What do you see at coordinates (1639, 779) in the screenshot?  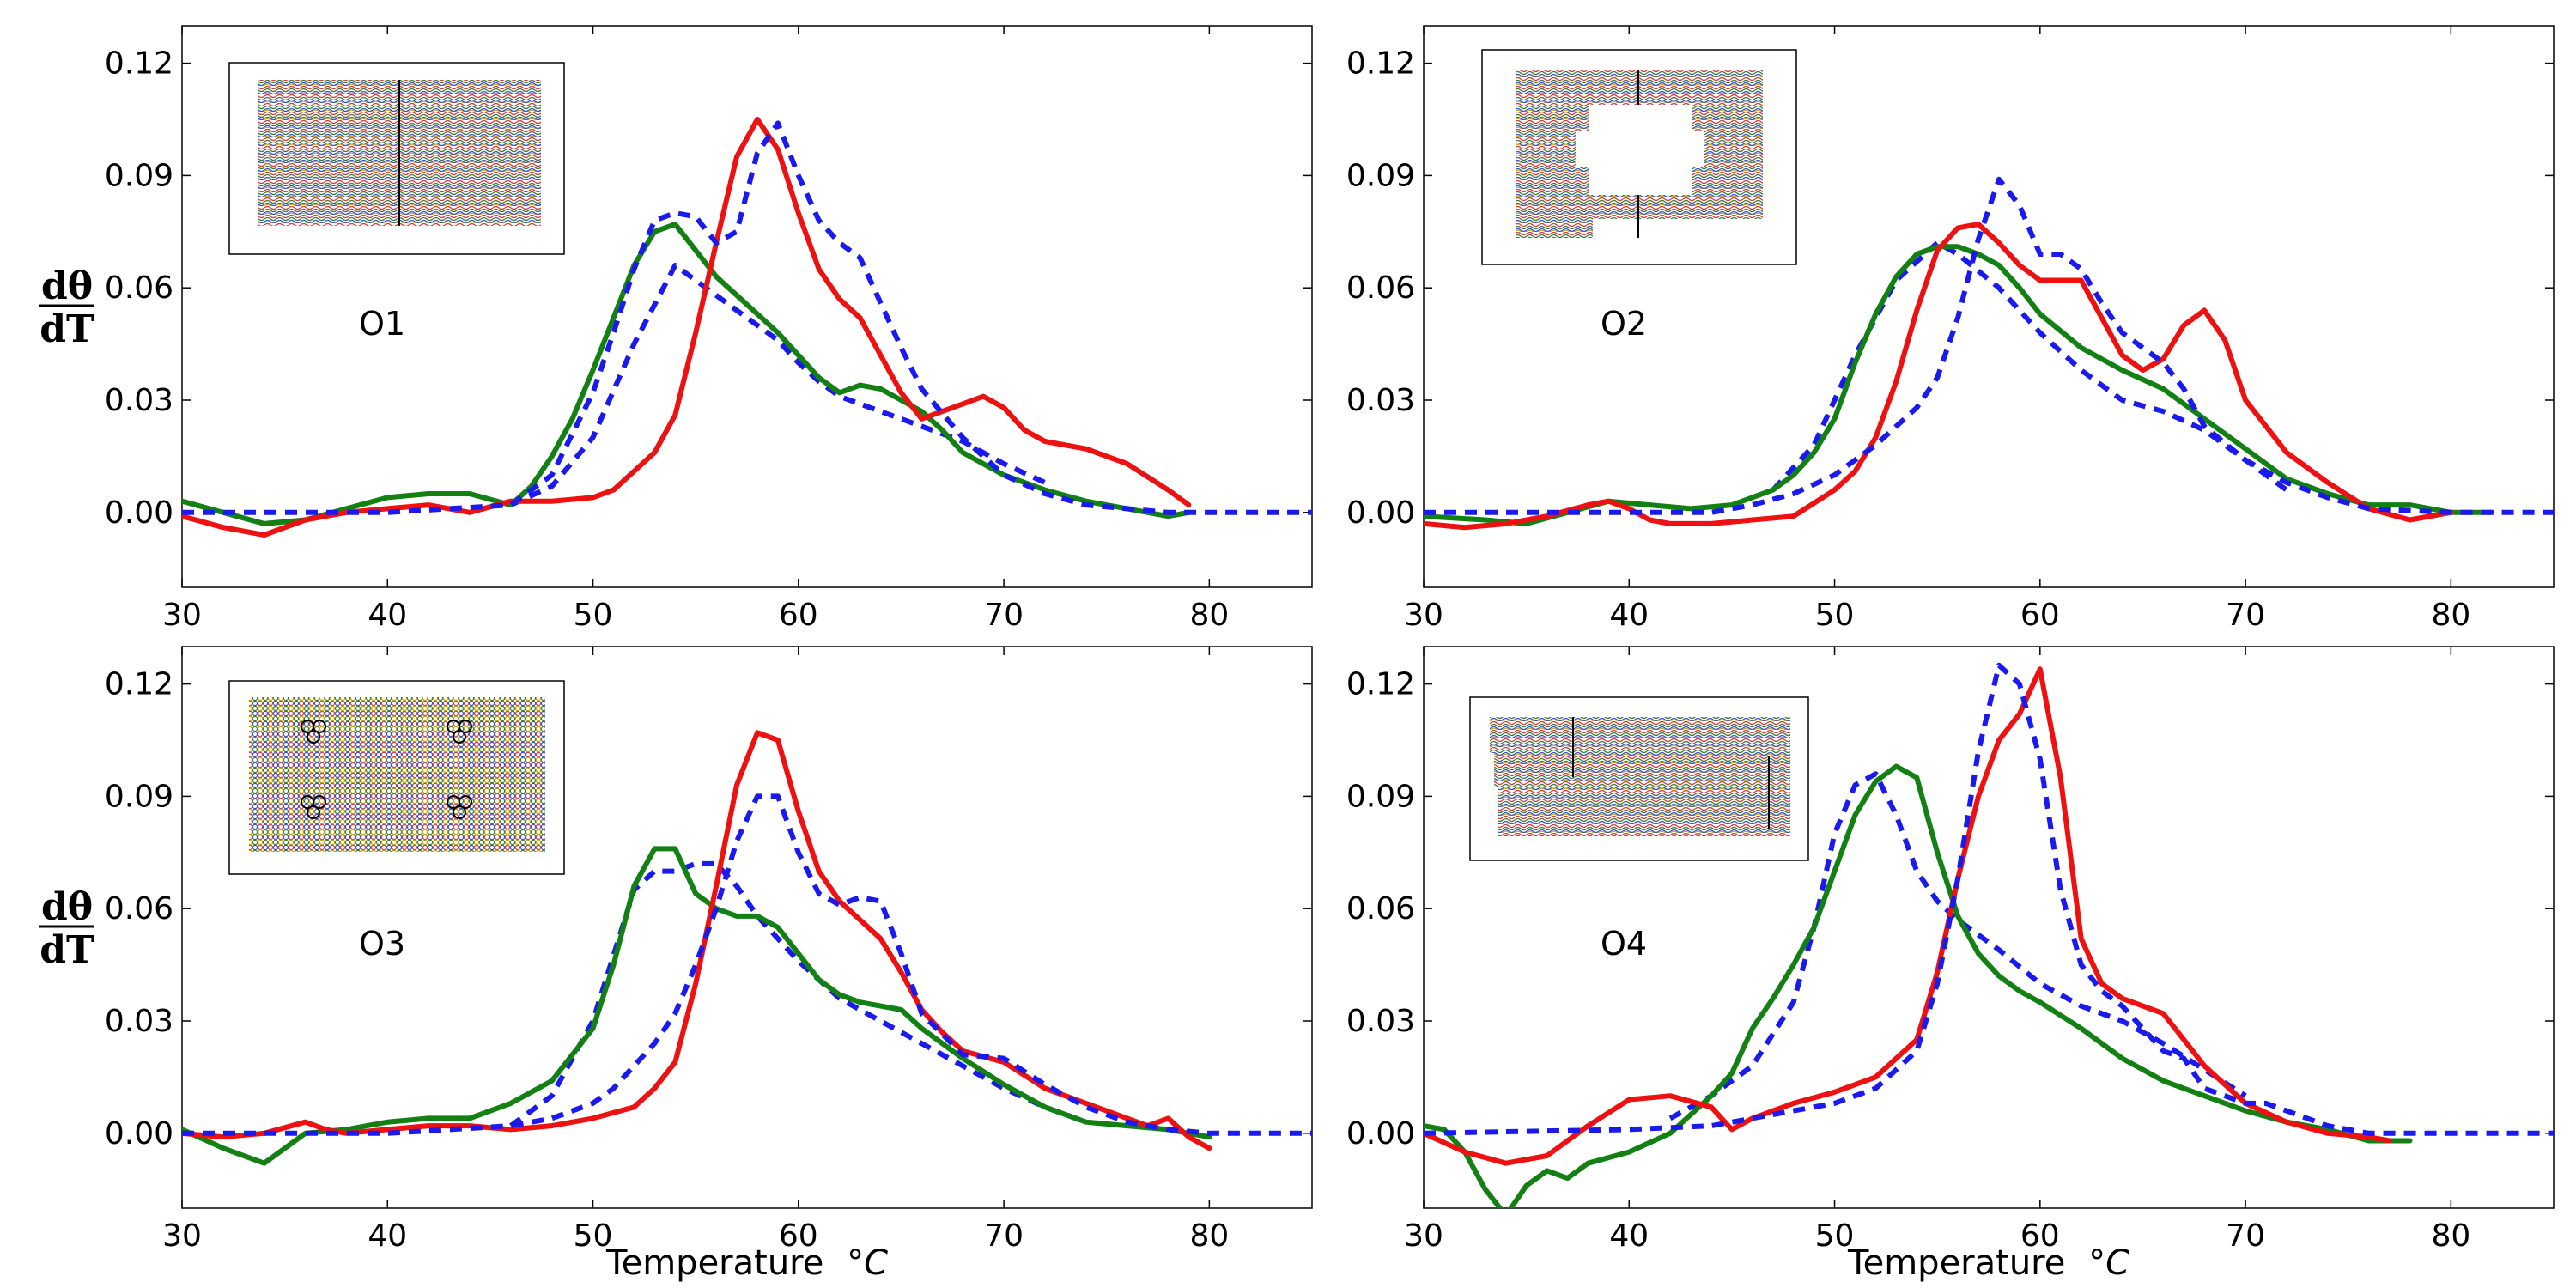 I see `inset-origami-o4` at bounding box center [1639, 779].